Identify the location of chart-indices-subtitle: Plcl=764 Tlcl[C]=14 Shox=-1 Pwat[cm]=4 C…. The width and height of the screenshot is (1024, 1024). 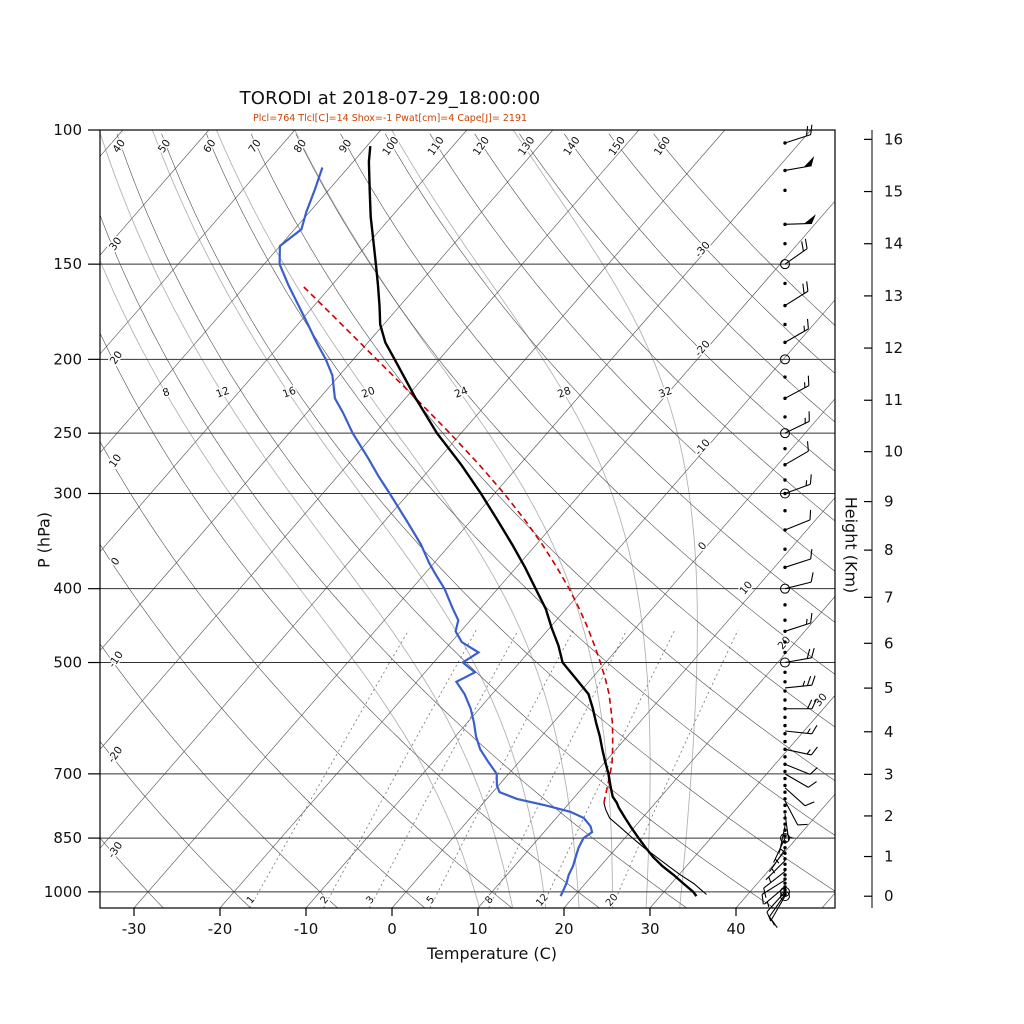
(390, 118).